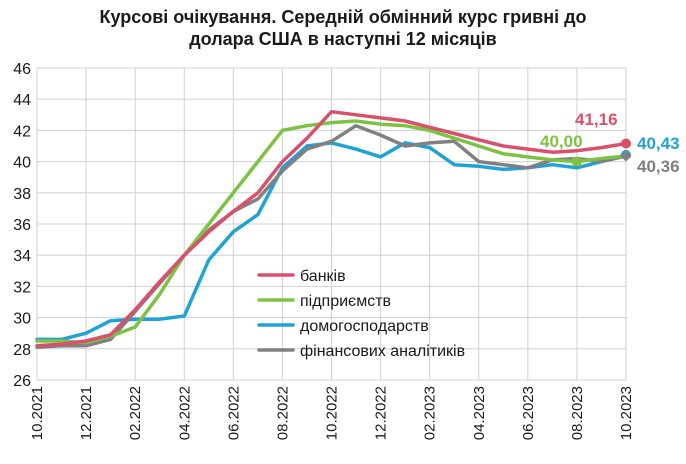 This screenshot has width=686, height=464. Describe the element at coordinates (626, 413) in the screenshot. I see `x-tick-label: 10.2023` at that location.